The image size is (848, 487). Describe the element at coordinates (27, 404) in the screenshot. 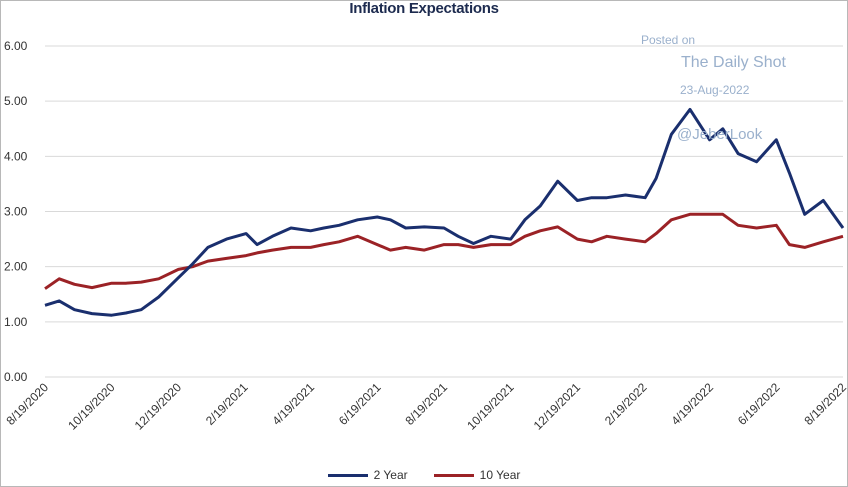

I see `x-tick-label: 8/19/2020` at that location.